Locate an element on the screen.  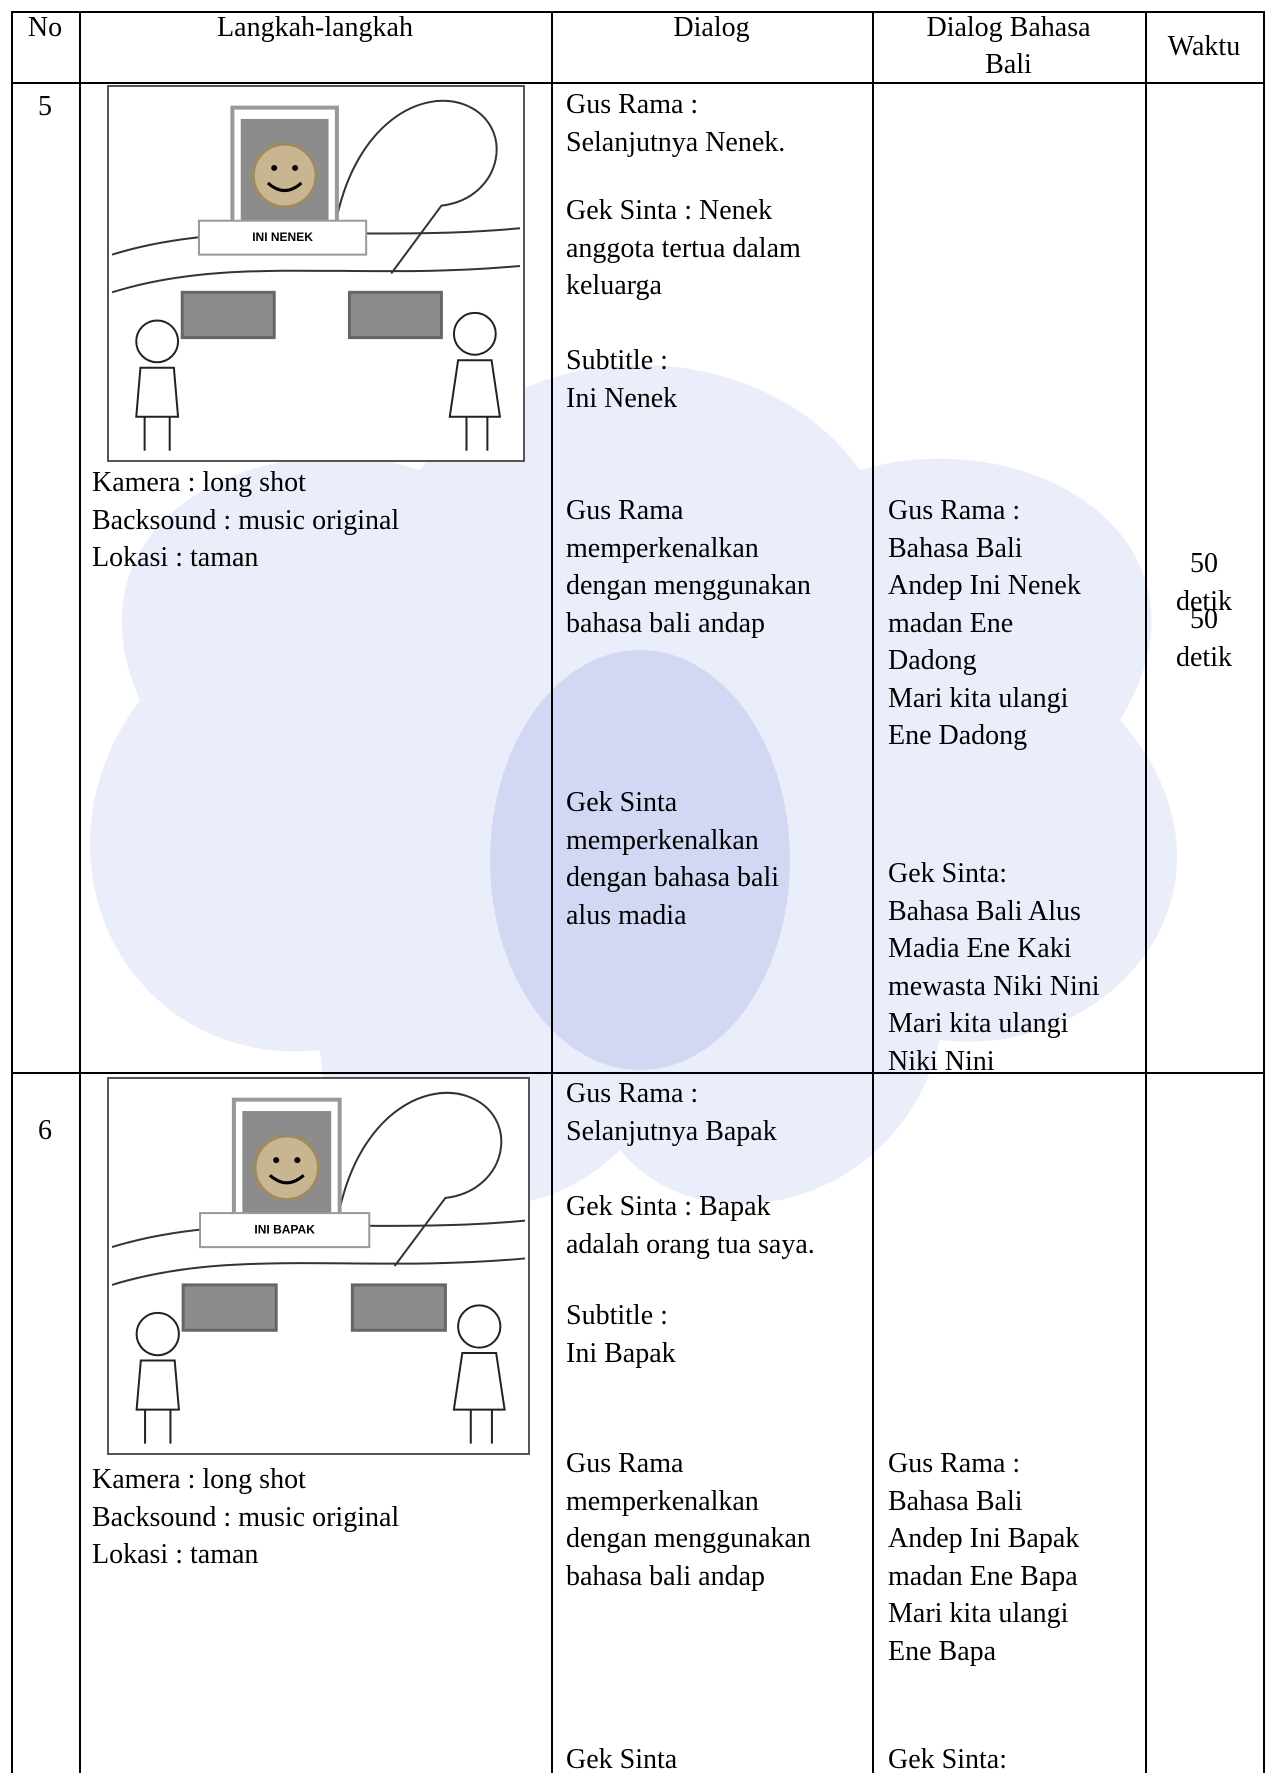
header-cell: Dialog is located at coordinates (711, 28).